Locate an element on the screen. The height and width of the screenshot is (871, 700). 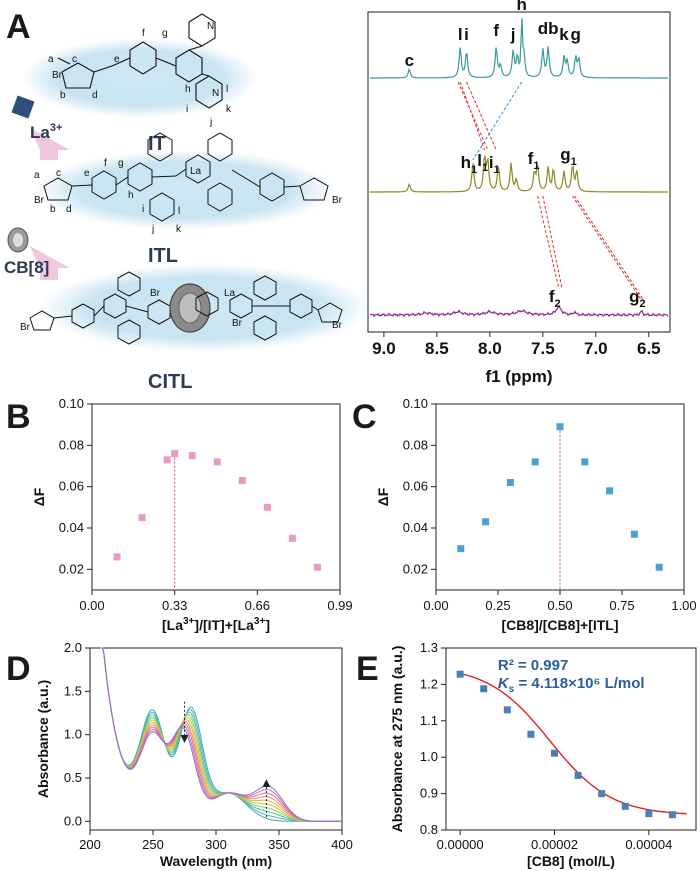
itl-atom-br: Br is located at coordinates (39, 200).